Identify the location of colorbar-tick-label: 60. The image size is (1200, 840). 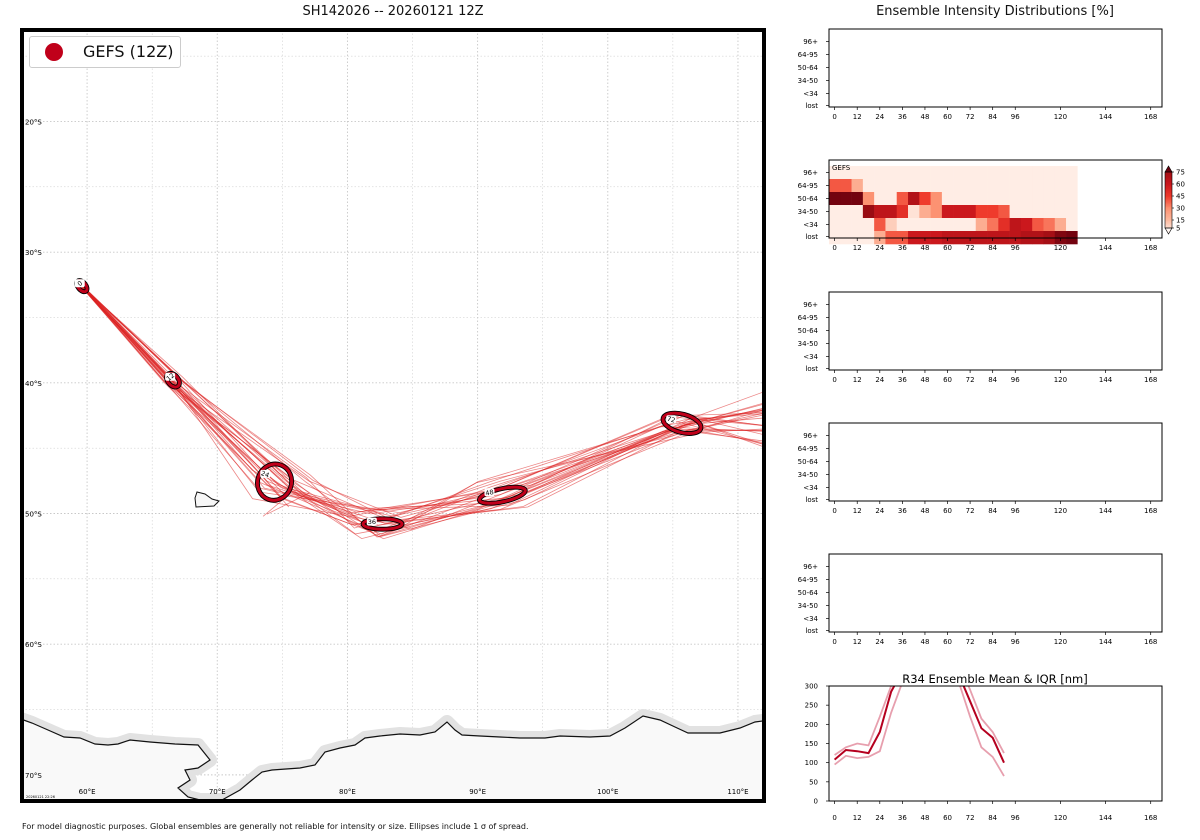
(1180, 185).